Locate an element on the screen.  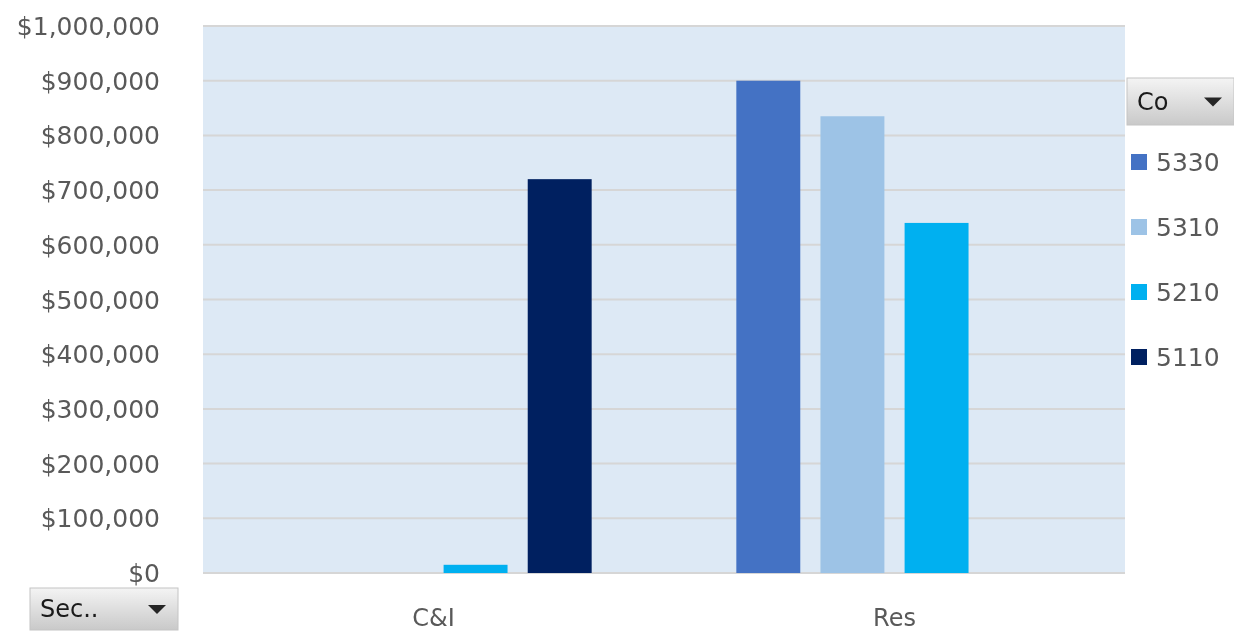
x-axis-title: Sec.. is located at coordinates (69, 609).